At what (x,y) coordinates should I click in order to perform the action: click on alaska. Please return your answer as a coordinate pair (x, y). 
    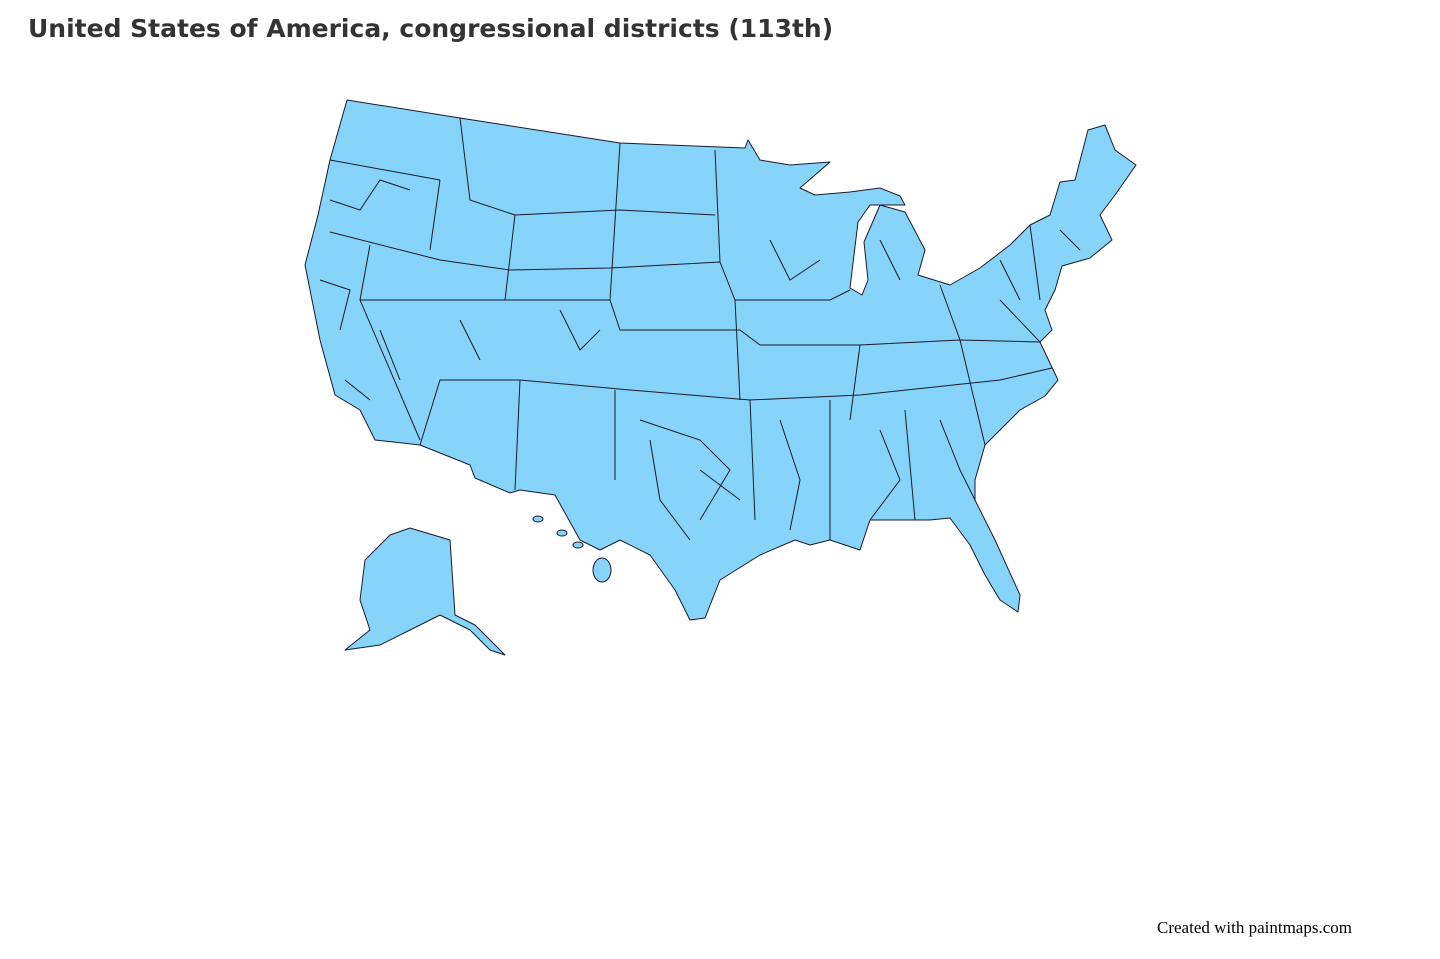
    Looking at the image, I should click on (425, 591).